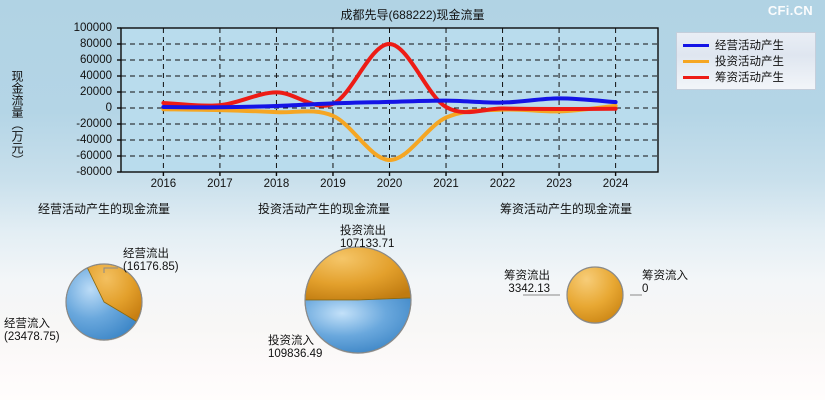 The image size is (825, 400). What do you see at coordinates (108, 108) in the screenshot?
I see `y-tick-label: 0` at bounding box center [108, 108].